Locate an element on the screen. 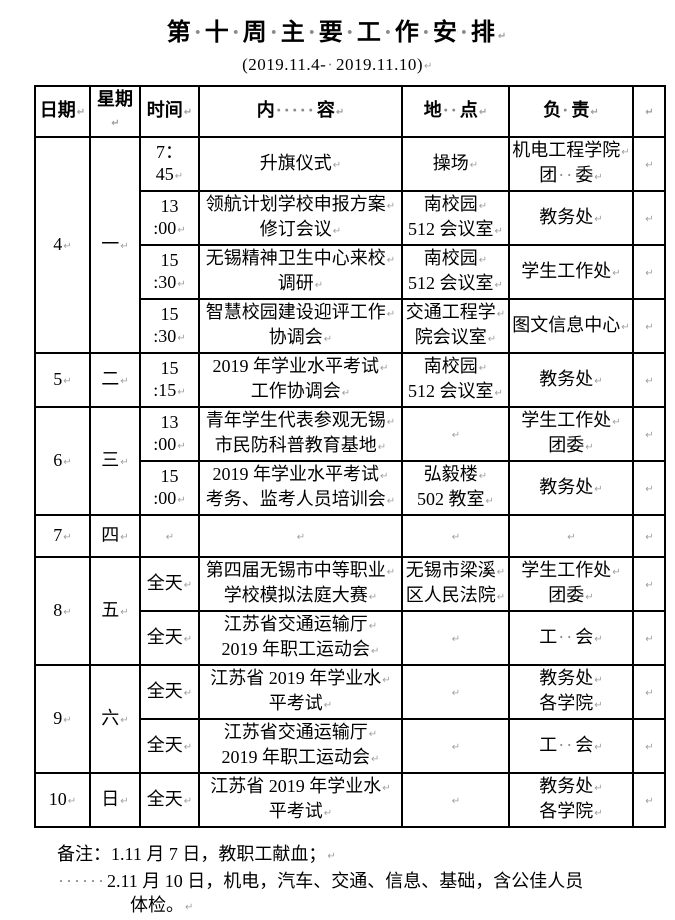 Image resolution: width=675 pixels, height=920 pixels. content-cell: 江苏省 2019 年学业水↵ 平考试↵ is located at coordinates (300, 692).